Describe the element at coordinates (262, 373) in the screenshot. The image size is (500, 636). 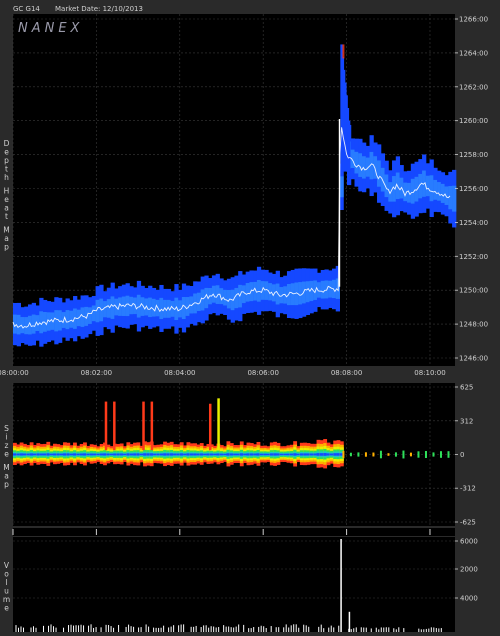
I see `depth-x-tick-label: 08:06:00` at that location.